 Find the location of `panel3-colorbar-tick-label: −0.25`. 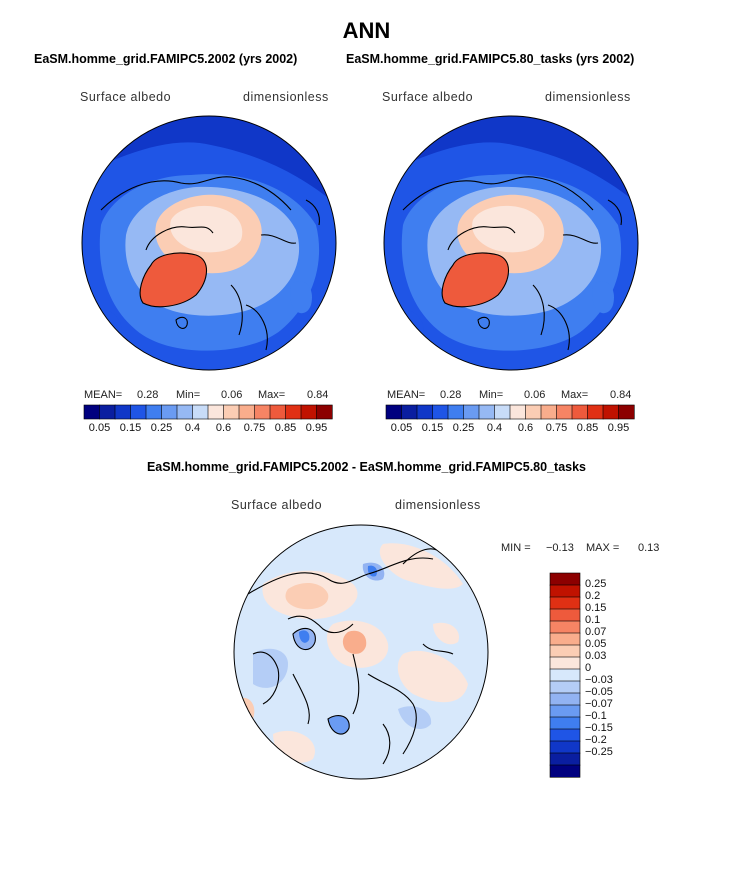

panel3-colorbar-tick-label: −0.25 is located at coordinates (599, 752).